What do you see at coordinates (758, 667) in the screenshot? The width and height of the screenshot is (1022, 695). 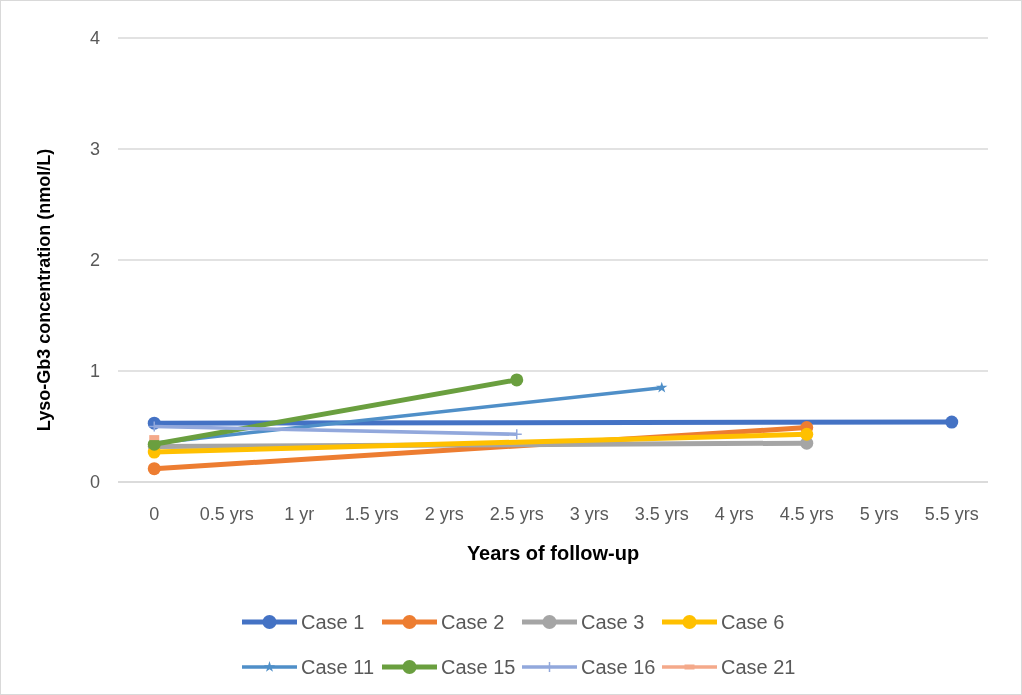 I see `legend-label: Case 21` at bounding box center [758, 667].